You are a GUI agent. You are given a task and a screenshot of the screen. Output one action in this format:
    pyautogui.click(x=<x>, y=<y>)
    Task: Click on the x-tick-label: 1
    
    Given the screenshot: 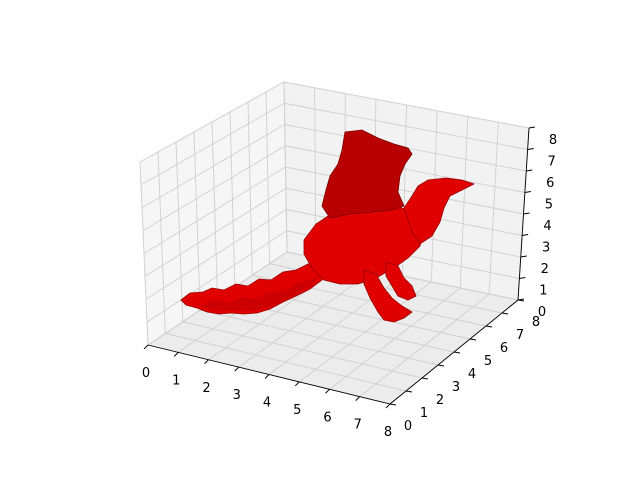 What is the action you would take?
    pyautogui.click(x=176, y=380)
    